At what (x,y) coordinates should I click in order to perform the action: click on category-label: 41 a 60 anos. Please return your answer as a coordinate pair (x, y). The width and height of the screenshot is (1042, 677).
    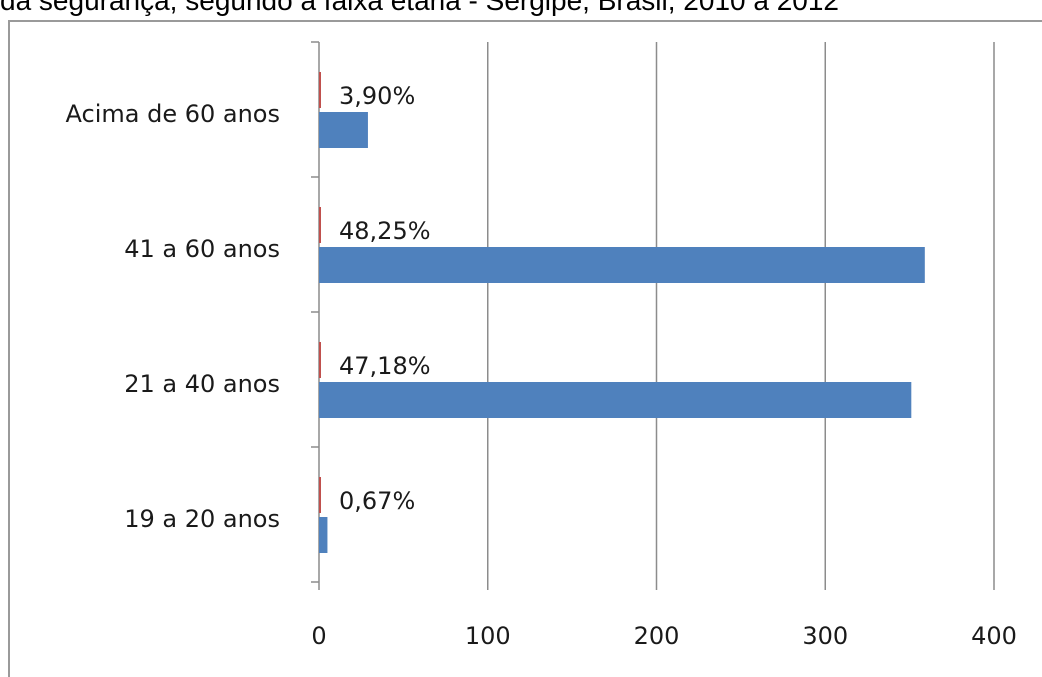
    Looking at the image, I should click on (202, 249).